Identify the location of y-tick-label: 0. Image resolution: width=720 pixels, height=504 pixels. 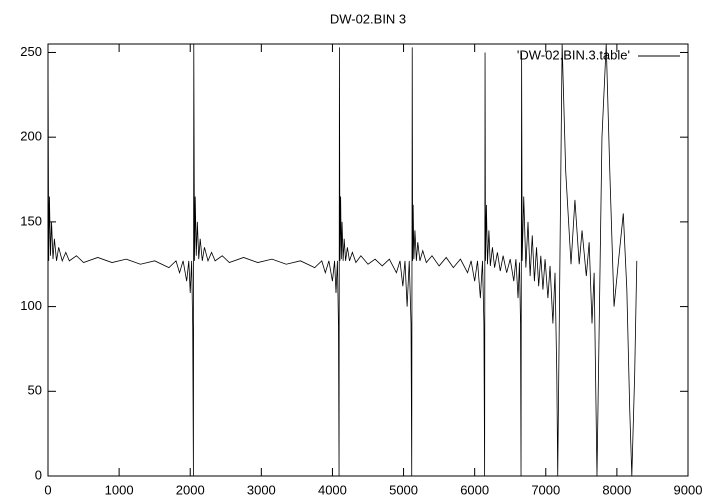
(38, 474).